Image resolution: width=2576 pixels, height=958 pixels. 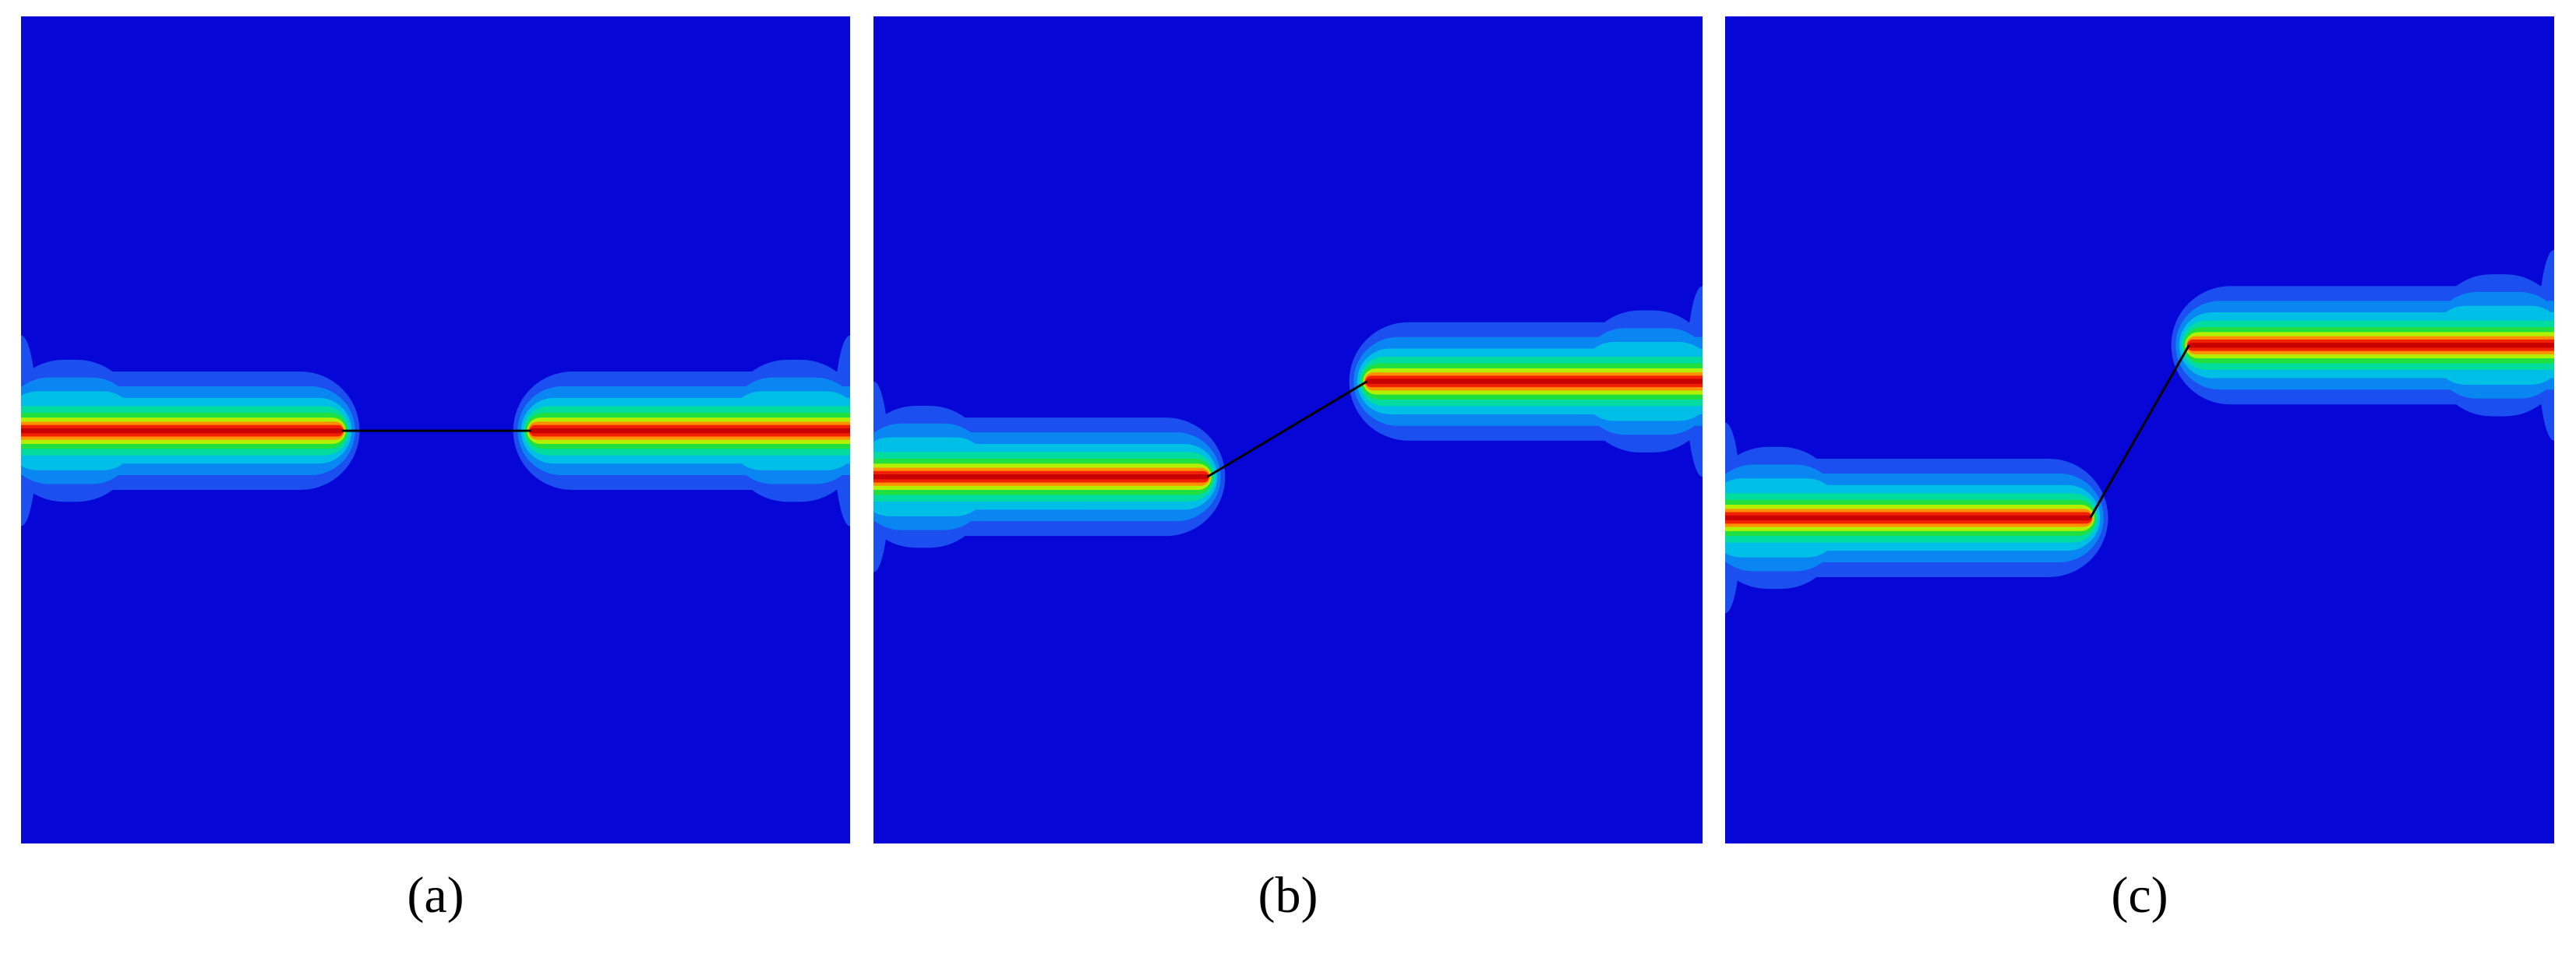 What do you see at coordinates (2139, 895) in the screenshot?
I see `panel-label: (c)` at bounding box center [2139, 895].